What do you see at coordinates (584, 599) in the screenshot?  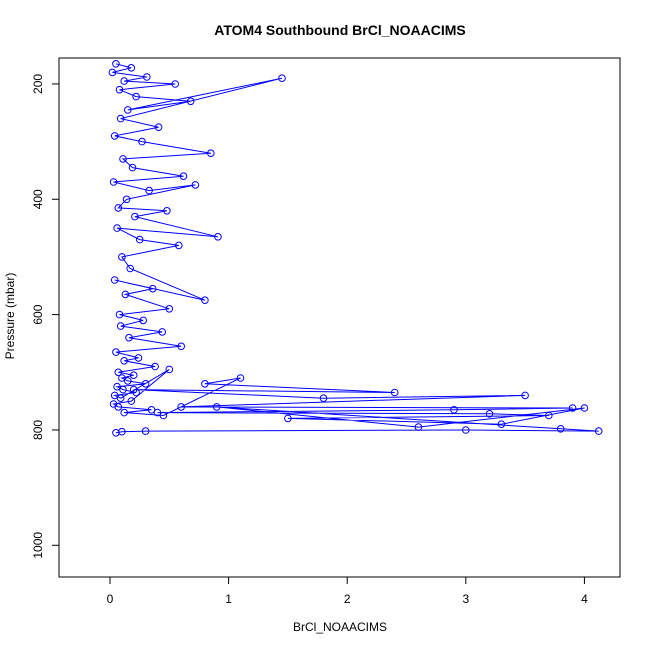 I see `x-tick-label: 4` at bounding box center [584, 599].